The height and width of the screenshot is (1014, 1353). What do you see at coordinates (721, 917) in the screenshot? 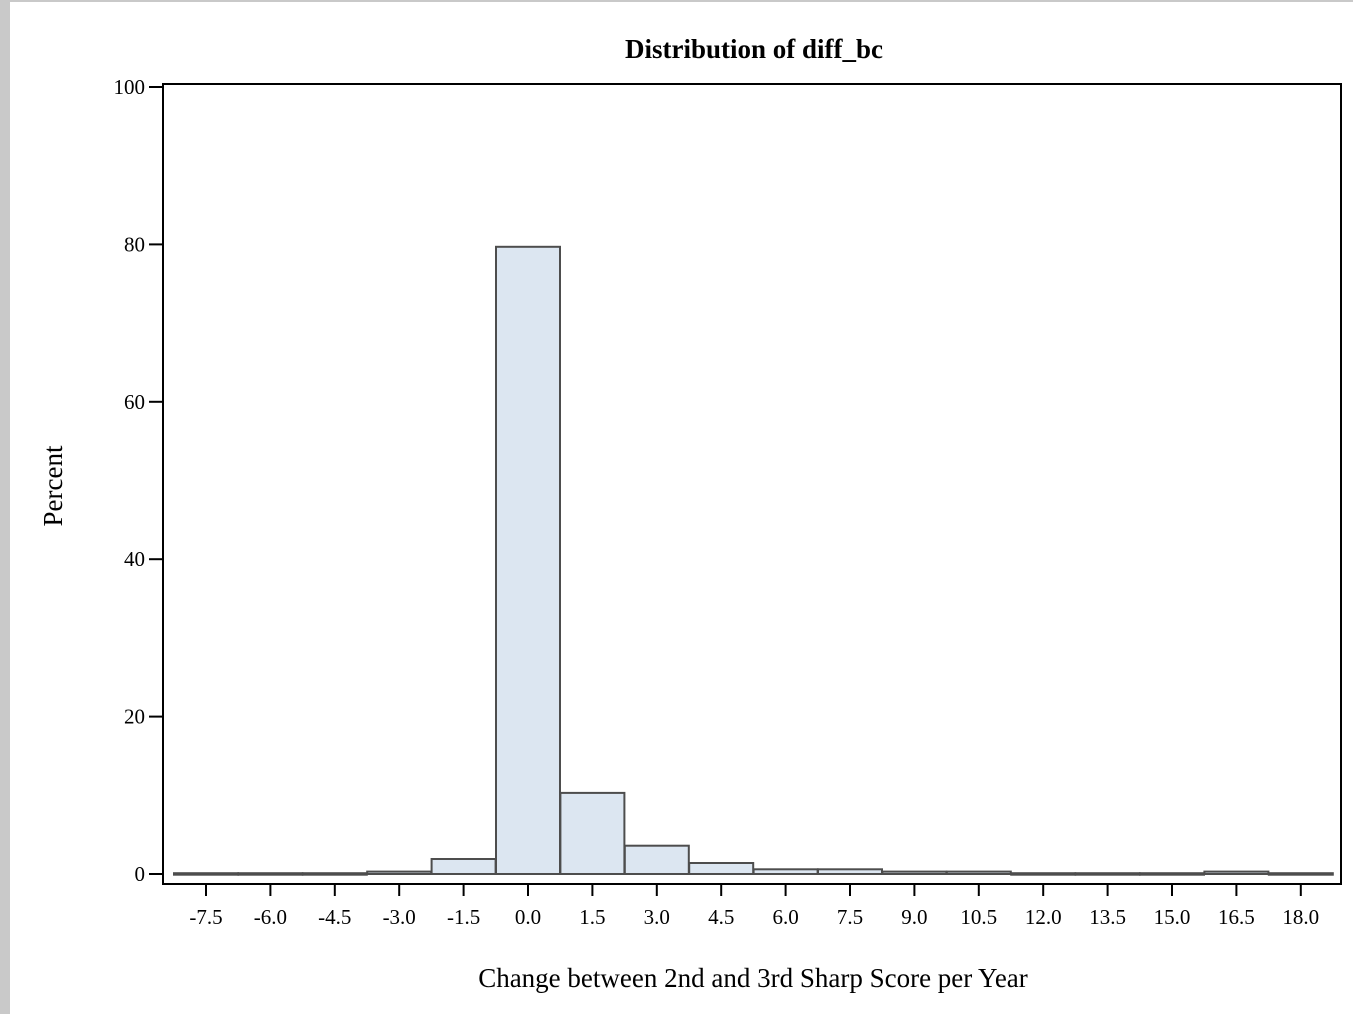
I see `x-tick-label: 4.5` at bounding box center [721, 917].